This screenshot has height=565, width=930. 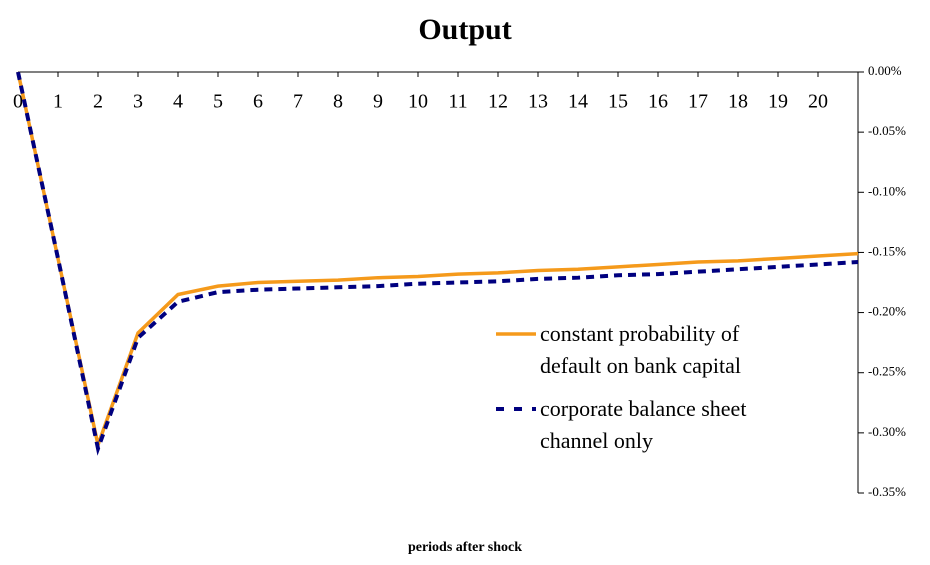 I want to click on x-tick-label: 18, so click(x=738, y=102).